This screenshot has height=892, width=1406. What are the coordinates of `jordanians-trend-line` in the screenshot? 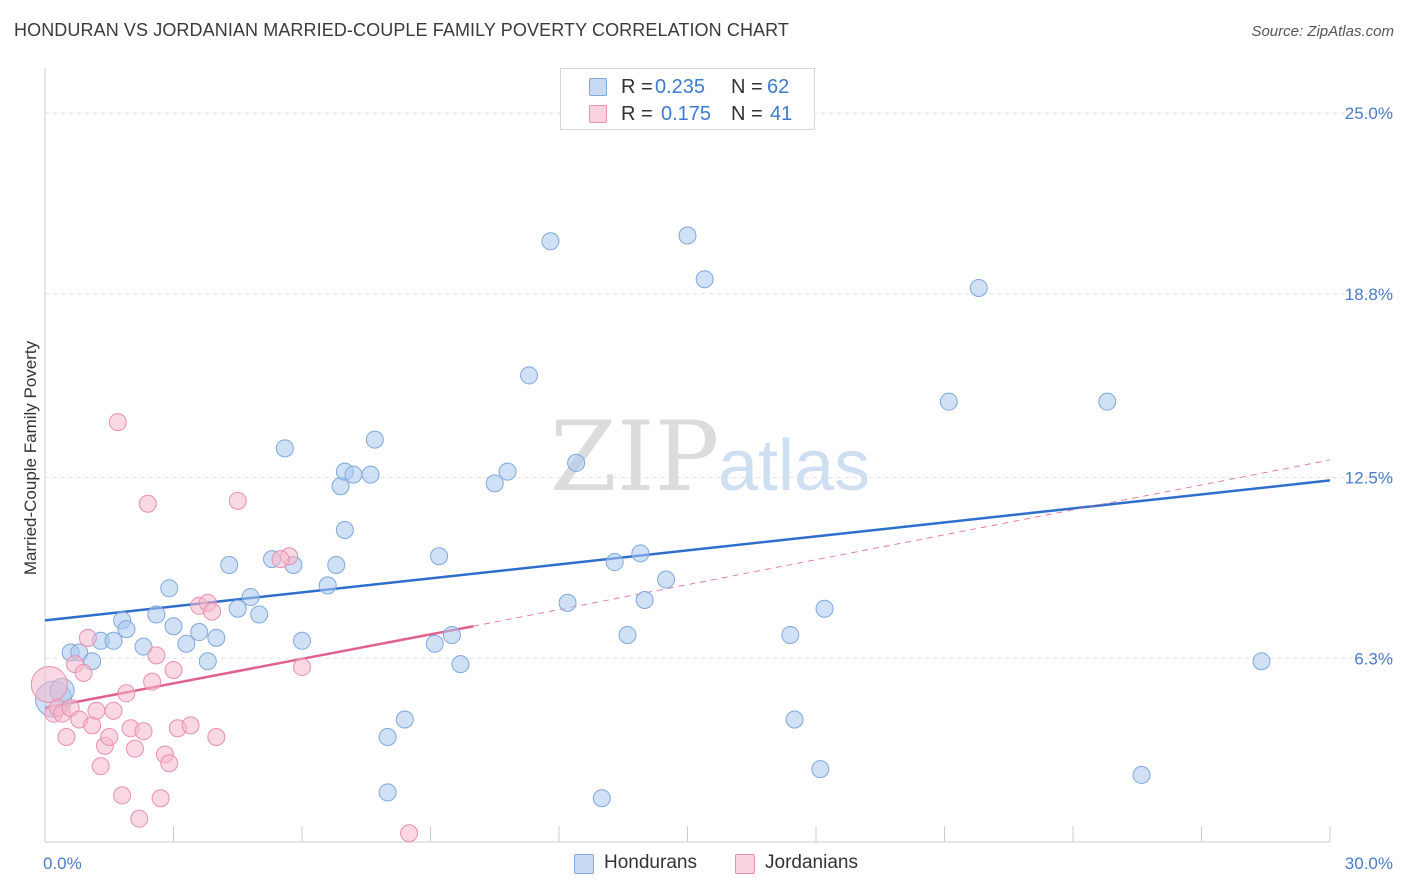 It's located at (259, 667).